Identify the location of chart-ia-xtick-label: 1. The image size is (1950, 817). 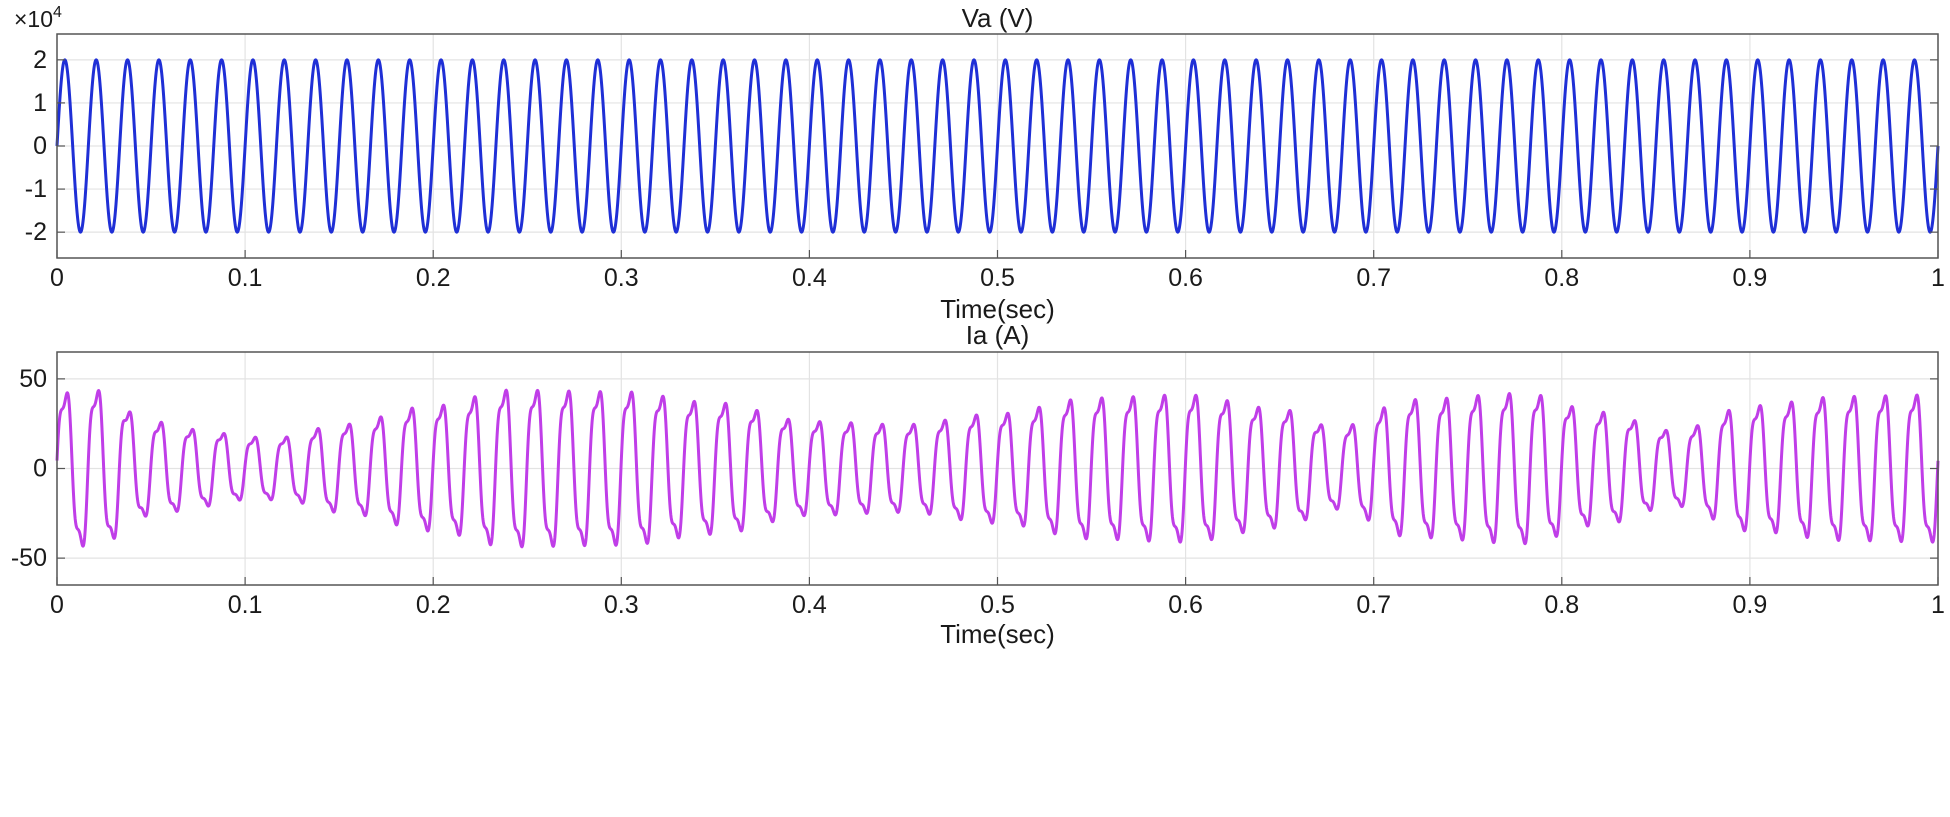
(1938, 605).